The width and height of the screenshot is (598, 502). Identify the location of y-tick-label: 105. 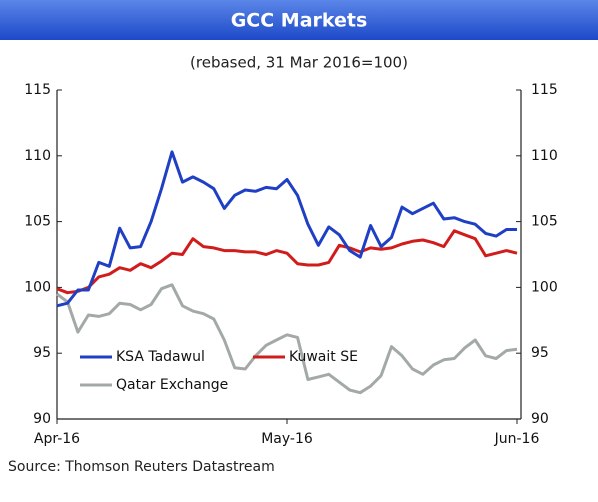
(37, 222).